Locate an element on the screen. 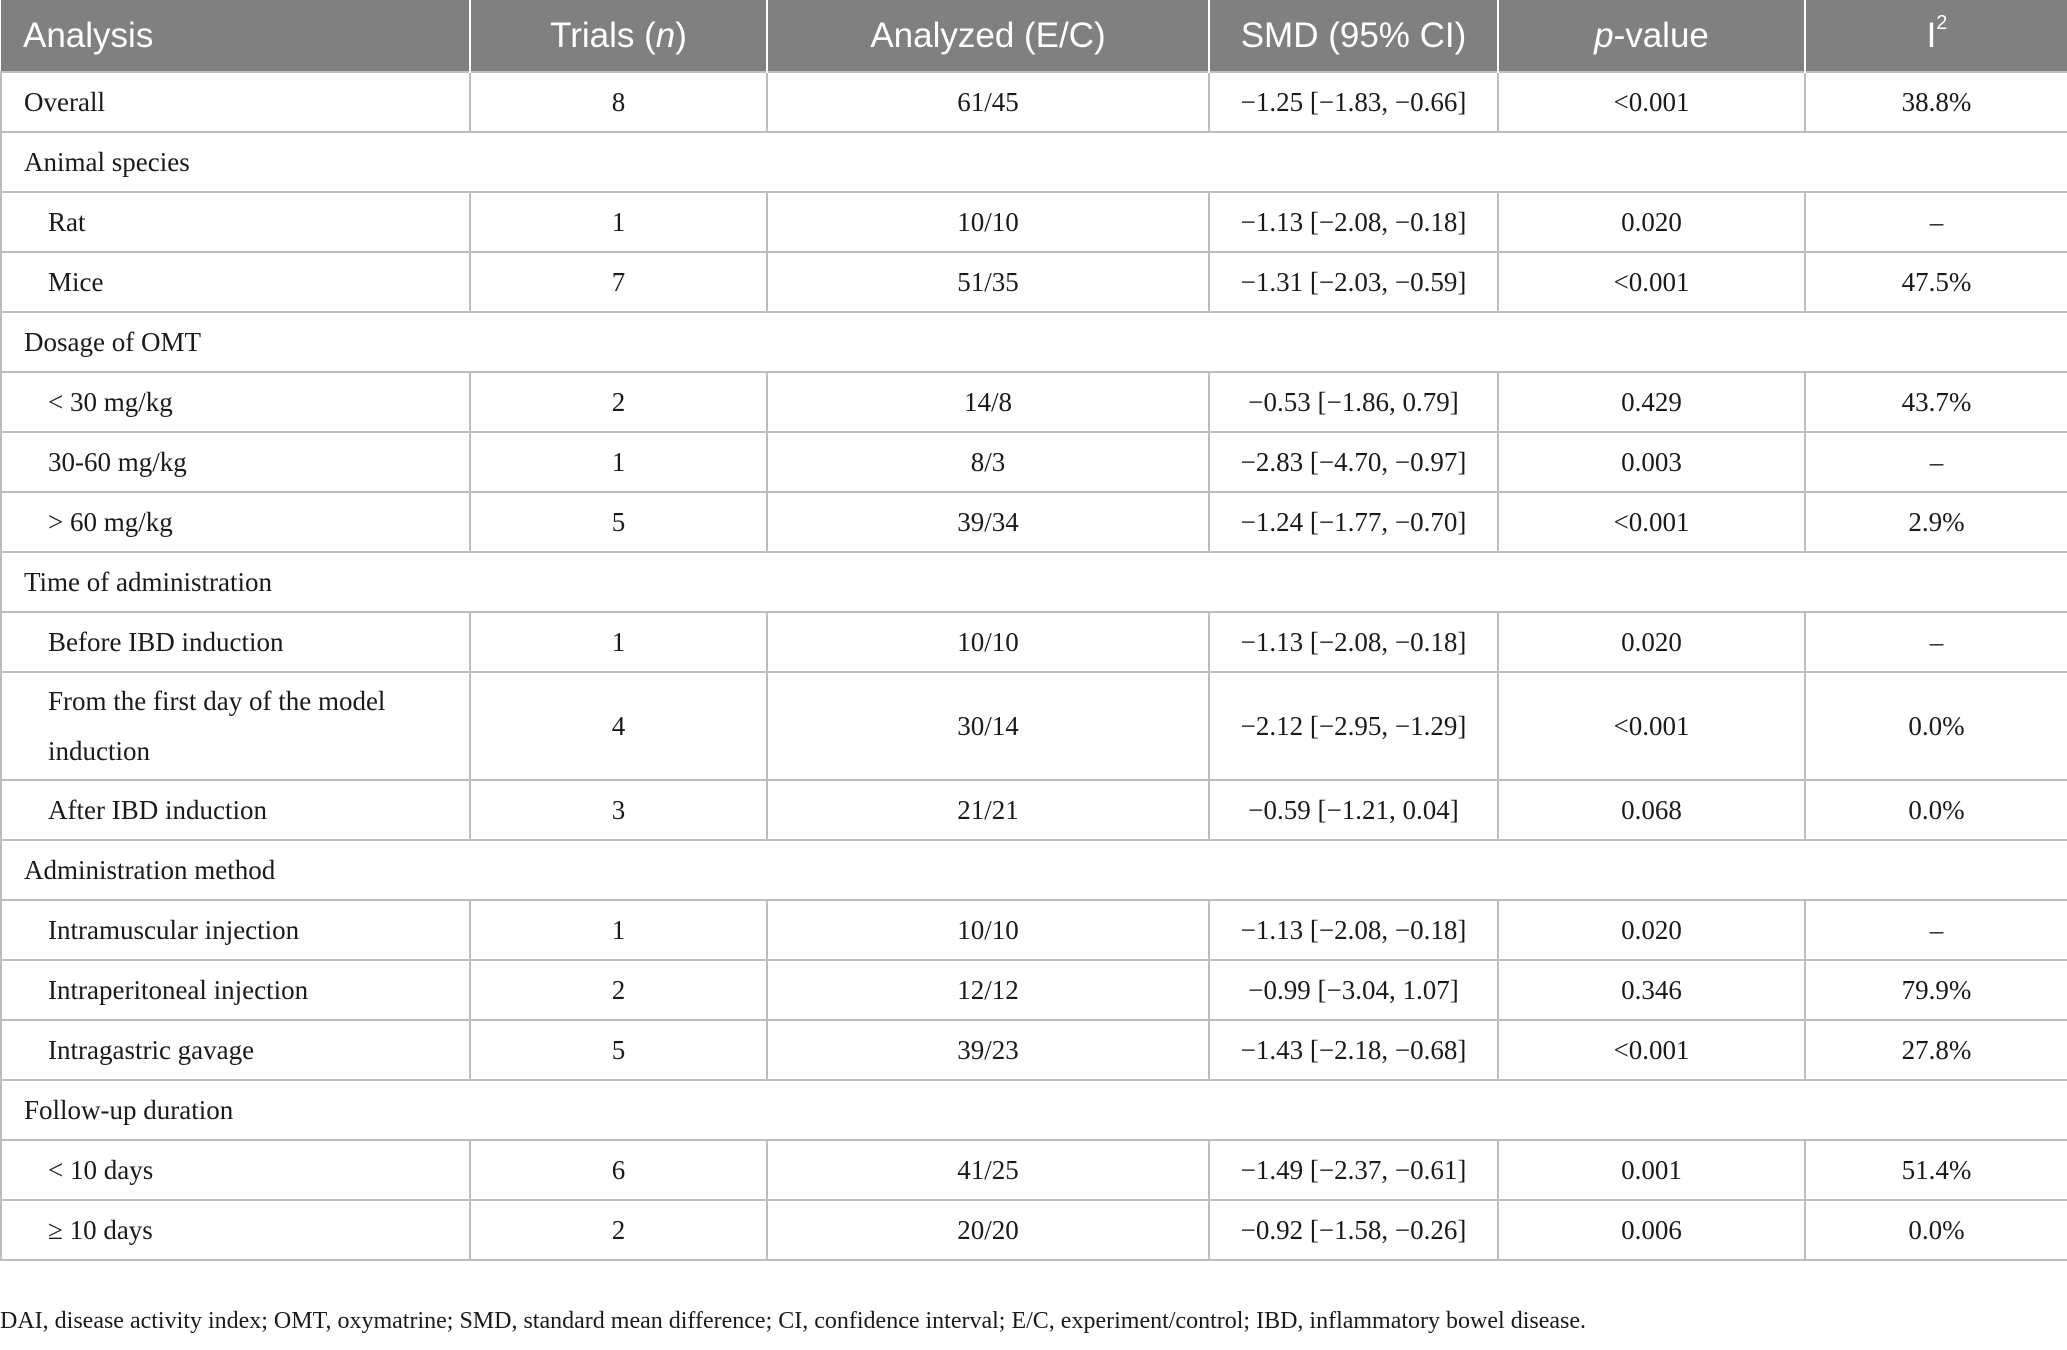 The width and height of the screenshot is (2067, 1350). row-label: < 30 mg/kg is located at coordinates (235, 402).